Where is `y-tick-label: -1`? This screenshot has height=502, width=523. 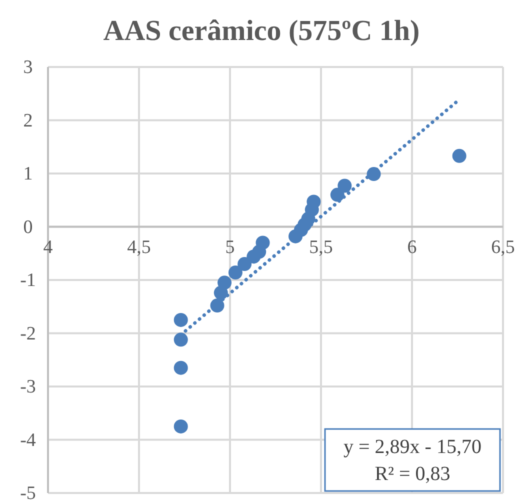 y-tick-label: -1 is located at coordinates (28, 280).